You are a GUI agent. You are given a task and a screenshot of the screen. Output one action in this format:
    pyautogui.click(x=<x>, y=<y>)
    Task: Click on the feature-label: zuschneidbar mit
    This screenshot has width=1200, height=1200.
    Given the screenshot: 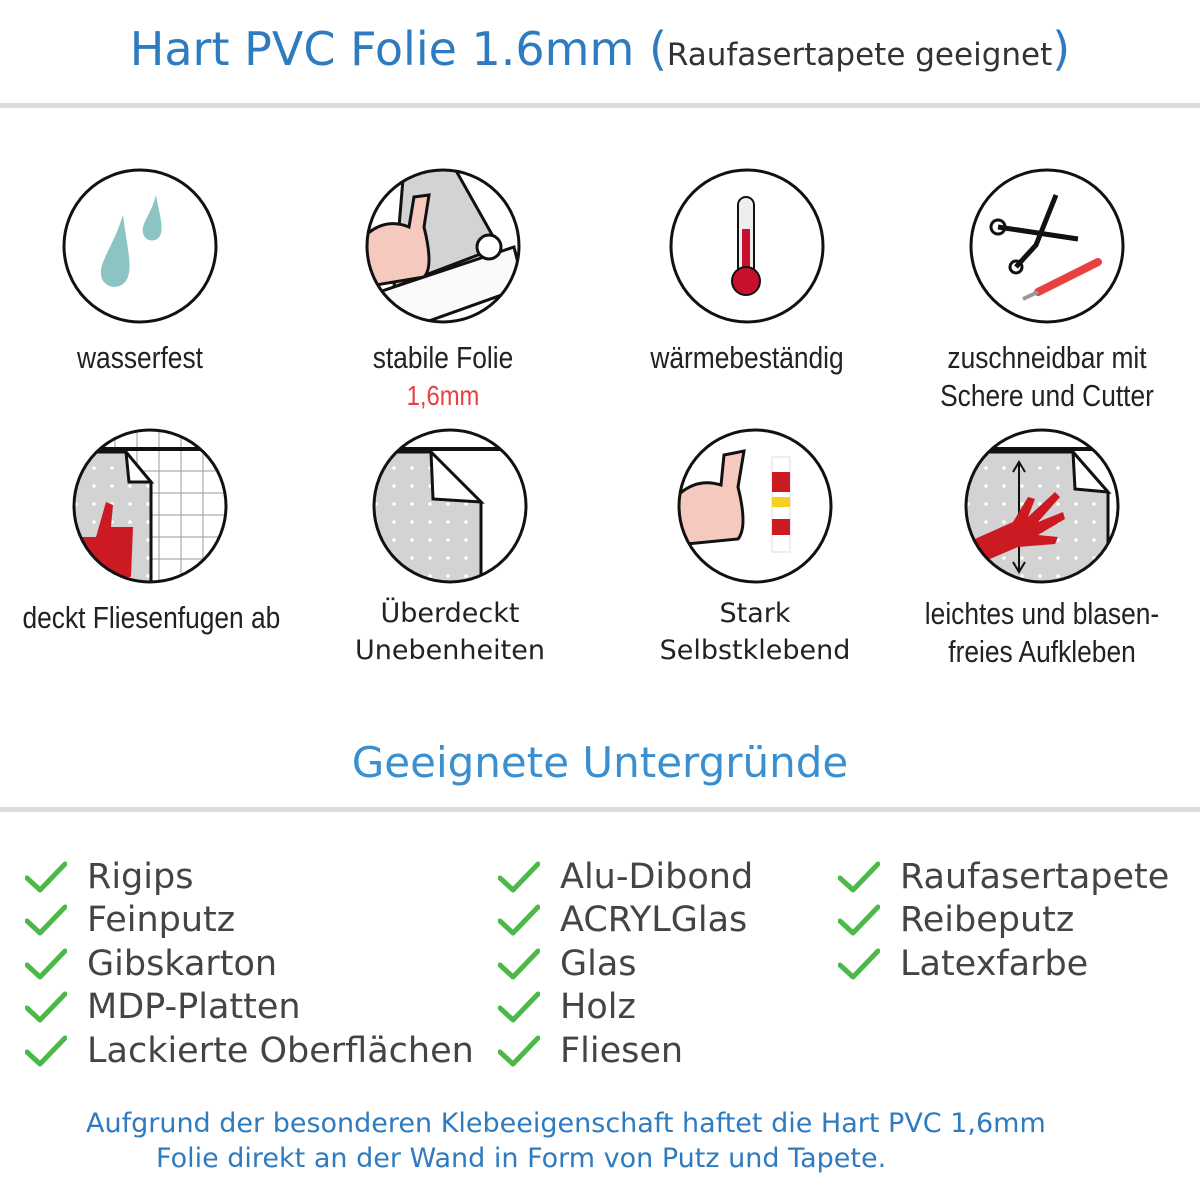 What is the action you would take?
    pyautogui.click(x=1047, y=357)
    